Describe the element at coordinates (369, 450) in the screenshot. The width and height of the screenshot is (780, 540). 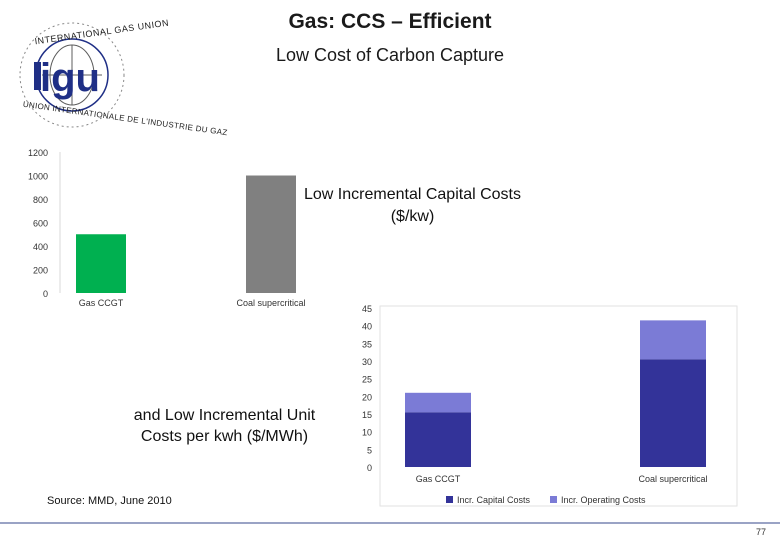
I see `y-tick-label: 5` at that location.